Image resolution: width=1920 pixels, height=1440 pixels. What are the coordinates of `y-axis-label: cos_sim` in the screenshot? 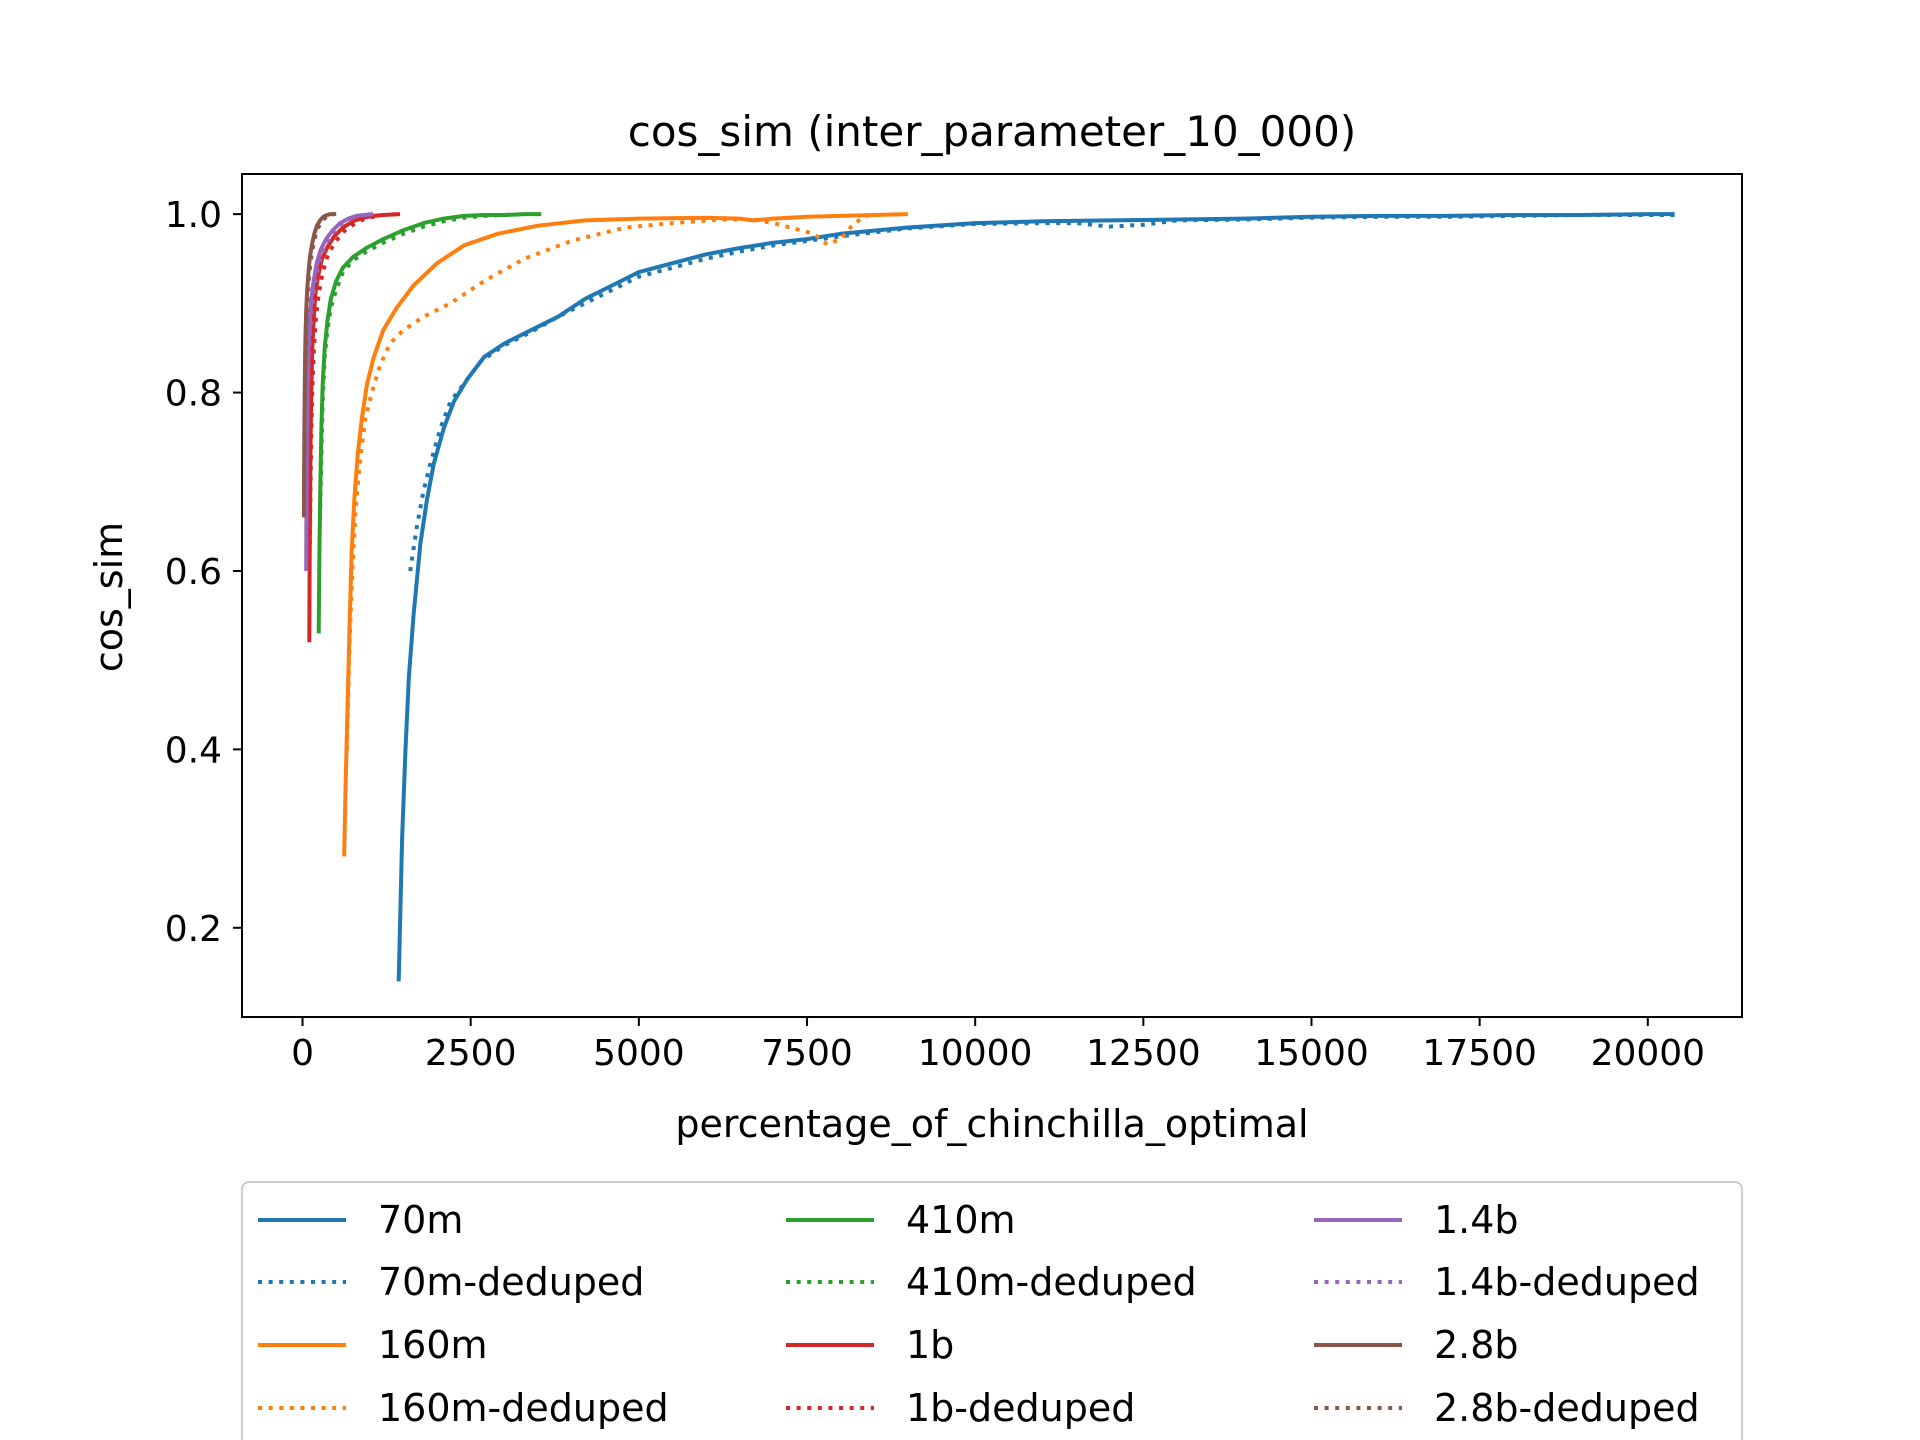 It's located at (109, 597).